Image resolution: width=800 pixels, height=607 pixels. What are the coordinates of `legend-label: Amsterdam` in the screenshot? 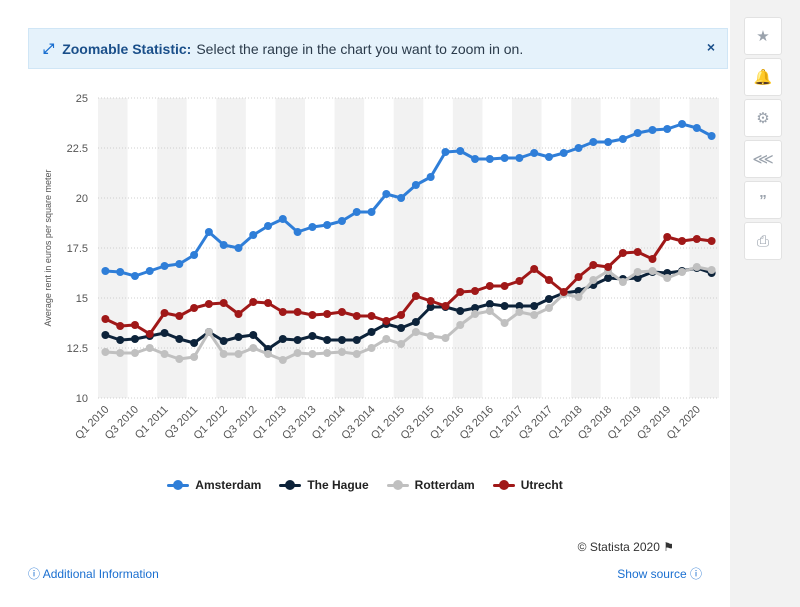 It's located at (228, 485).